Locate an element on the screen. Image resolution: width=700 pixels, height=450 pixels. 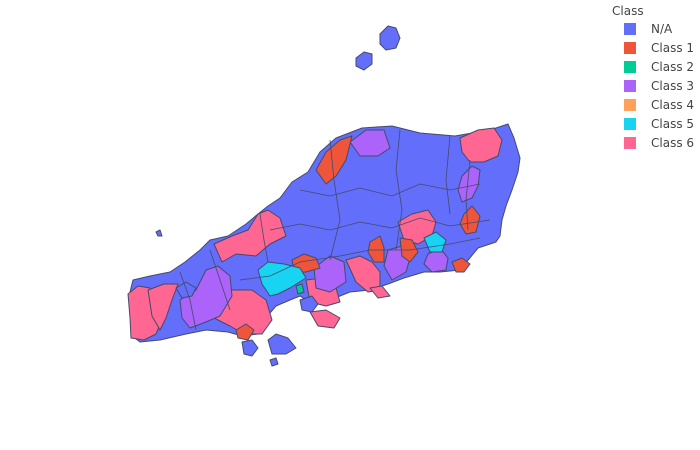
legend-title: Class is located at coordinates (628, 11).